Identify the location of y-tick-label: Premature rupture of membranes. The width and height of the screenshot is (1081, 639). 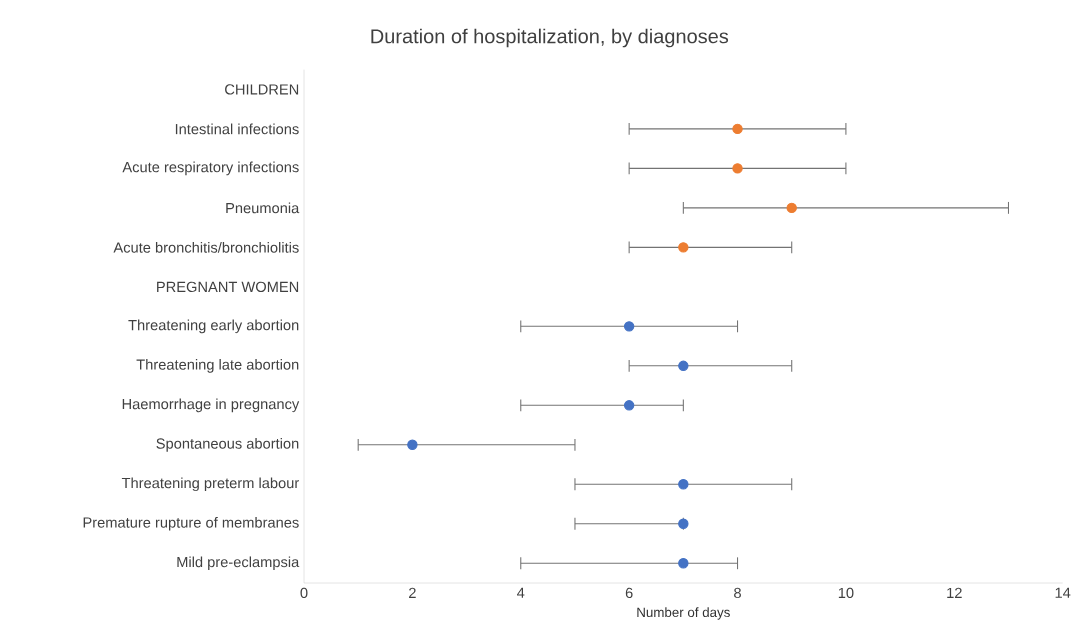
(191, 523).